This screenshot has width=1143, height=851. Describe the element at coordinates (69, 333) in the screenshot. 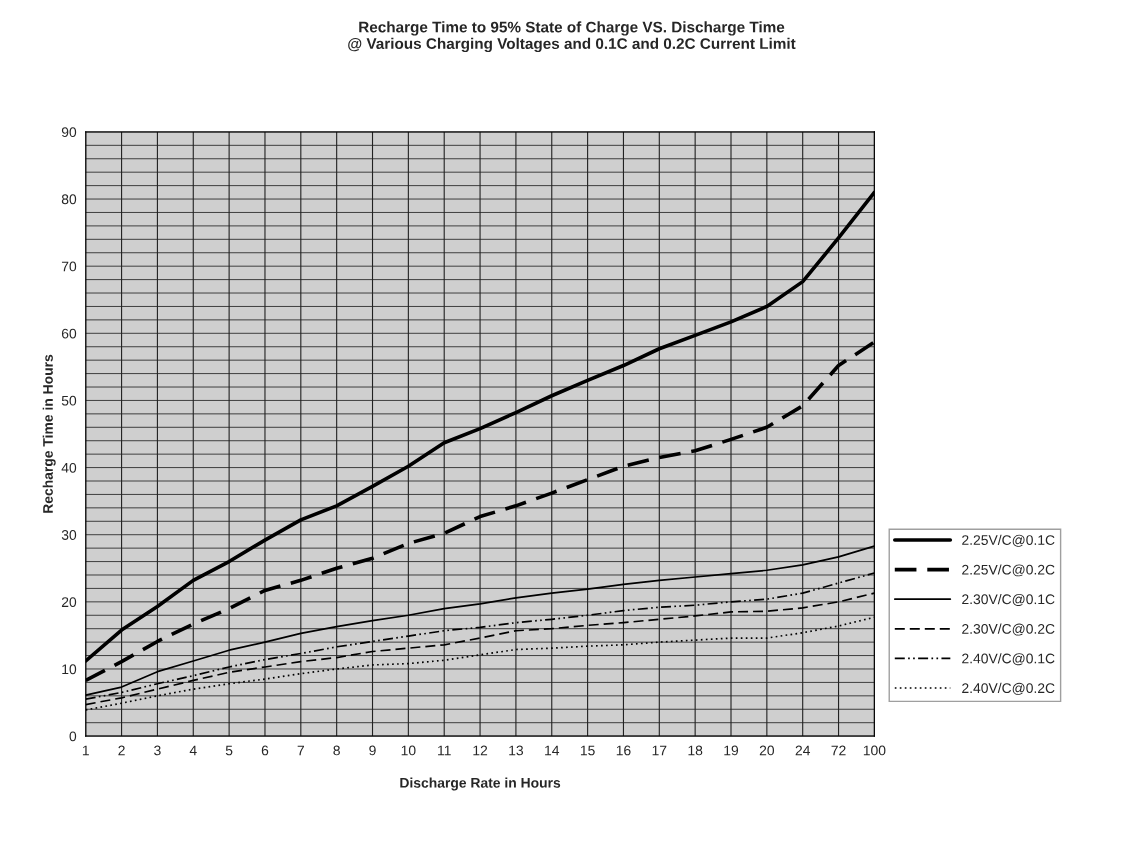

I see `y-tick-label: 60` at that location.